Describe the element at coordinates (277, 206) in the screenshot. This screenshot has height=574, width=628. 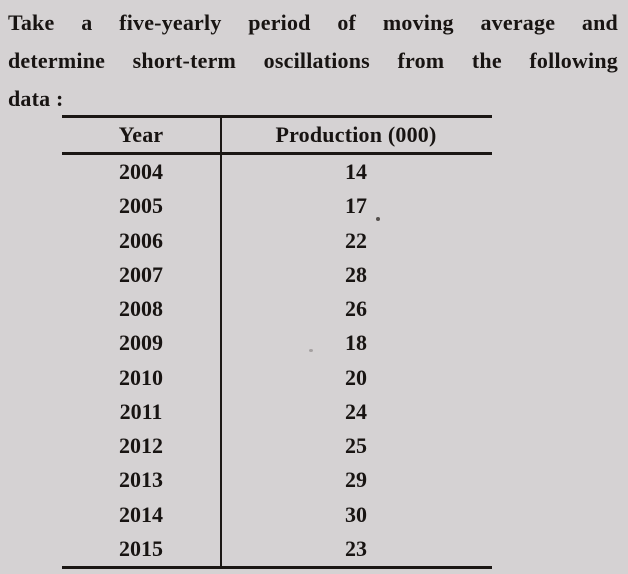
I see `table-row: 2005 17` at that location.